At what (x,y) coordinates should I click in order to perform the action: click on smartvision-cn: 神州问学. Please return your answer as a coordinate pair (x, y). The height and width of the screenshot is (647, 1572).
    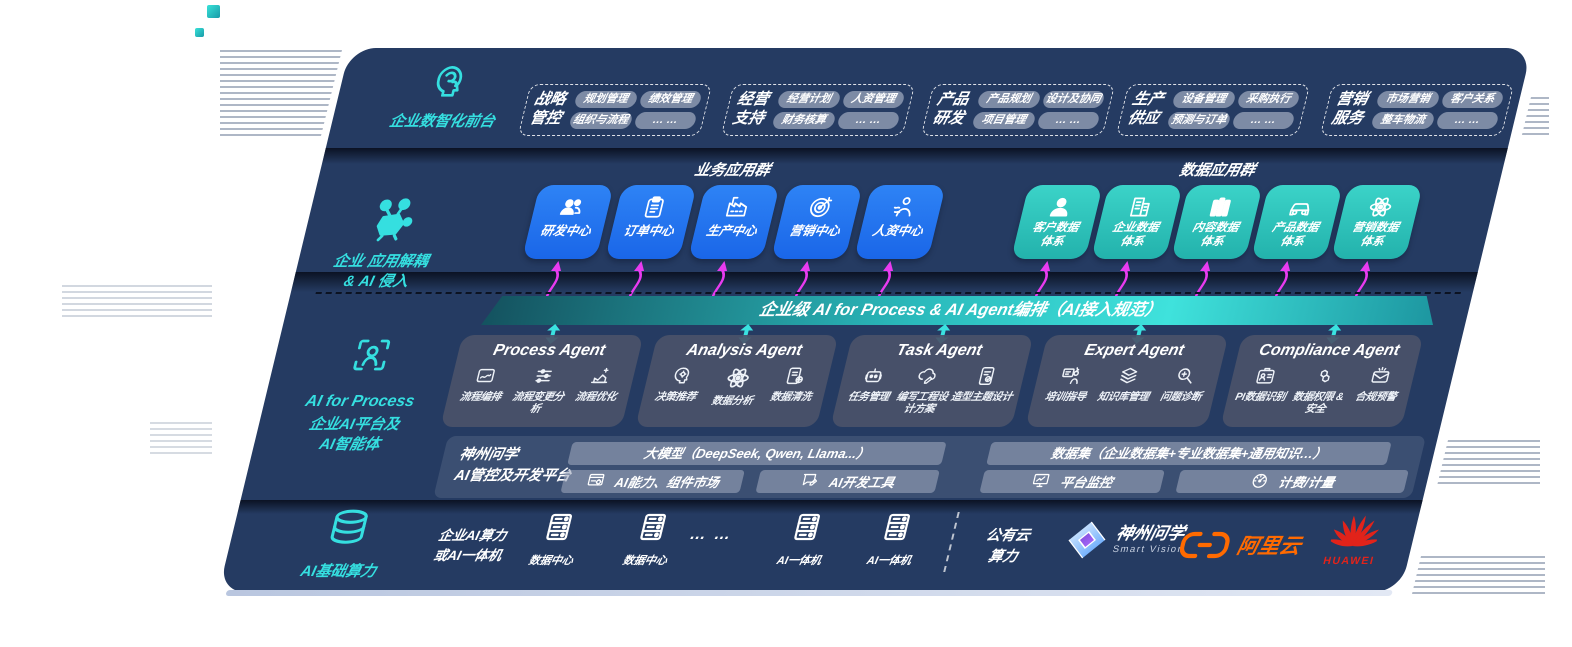
    Looking at the image, I should click on (1150, 534).